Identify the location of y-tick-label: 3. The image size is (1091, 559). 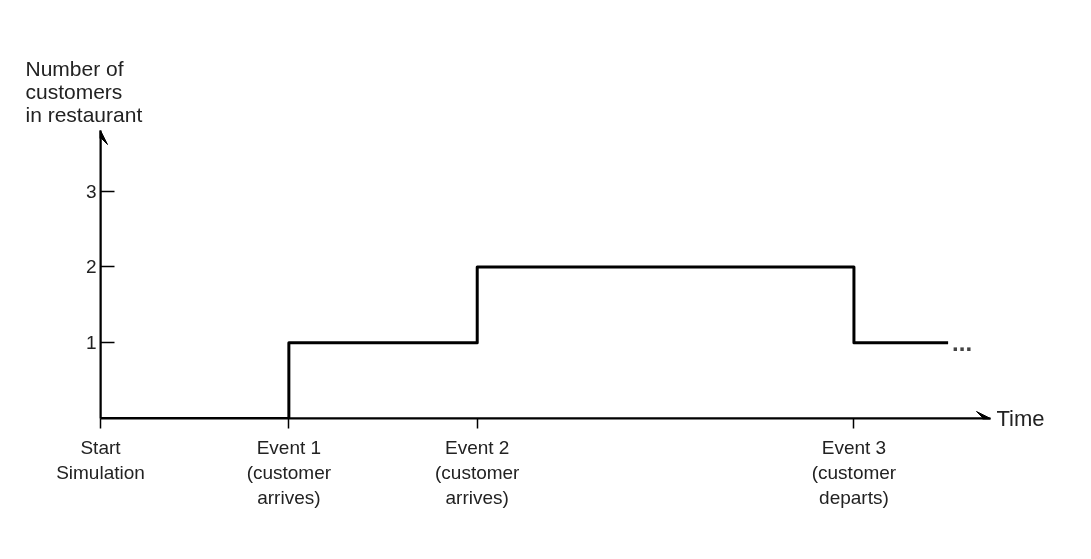
(91, 191).